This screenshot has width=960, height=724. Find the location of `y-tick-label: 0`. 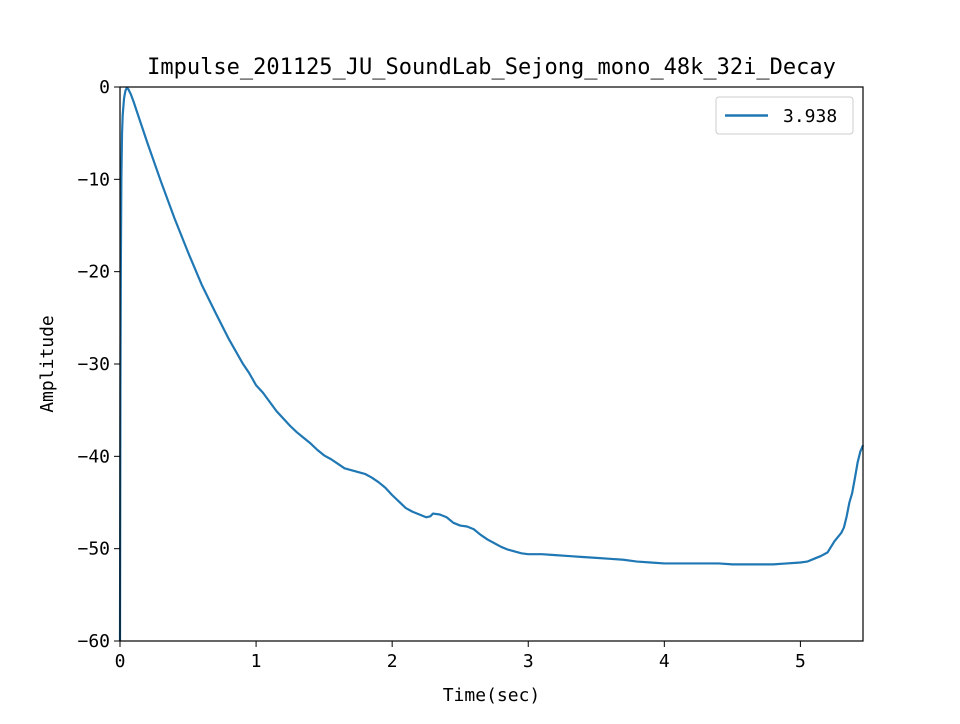

y-tick-label: 0 is located at coordinates (104, 87).